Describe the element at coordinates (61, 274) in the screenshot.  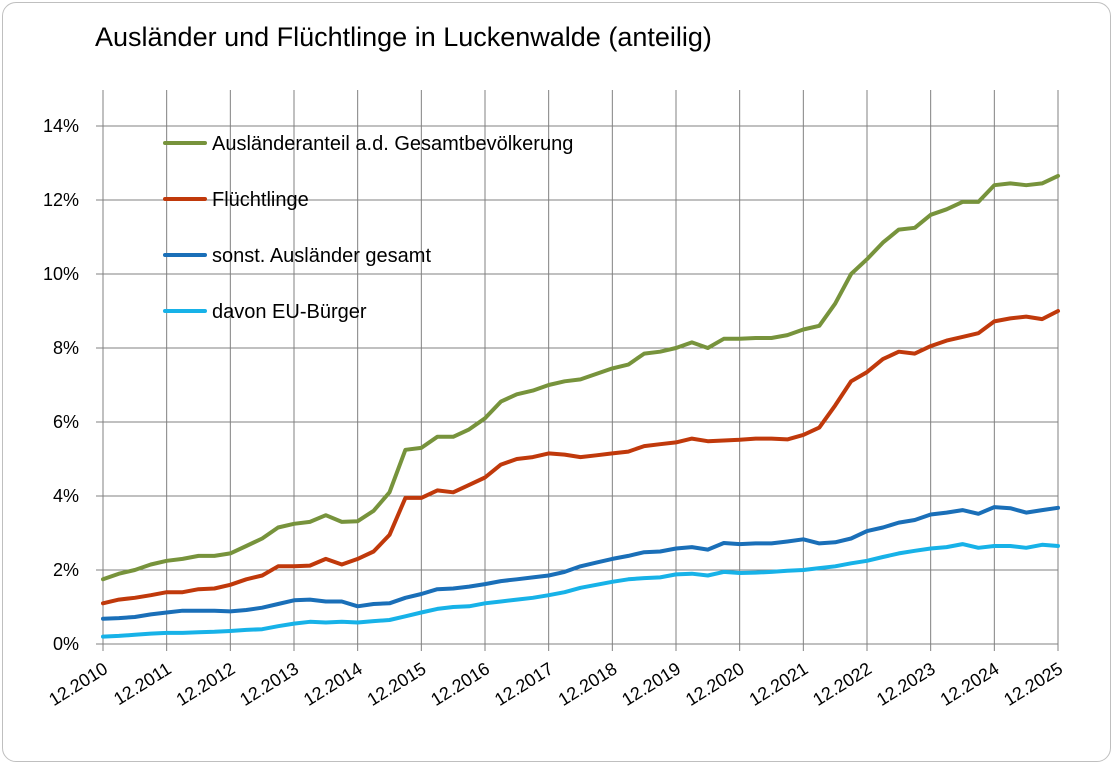
I see `y-tick-label: 10%` at that location.